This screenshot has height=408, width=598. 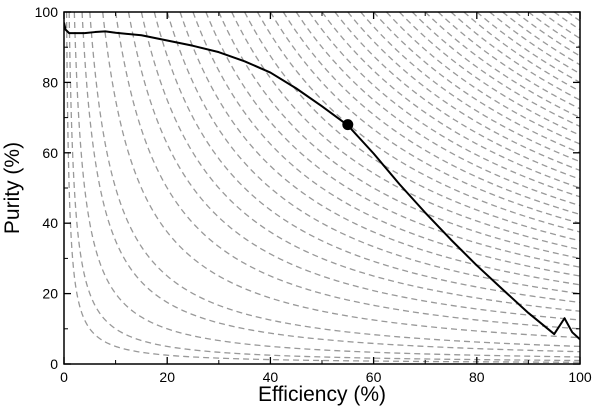 What do you see at coordinates (50, 82) in the screenshot?
I see `y-tick-label: 80` at bounding box center [50, 82].